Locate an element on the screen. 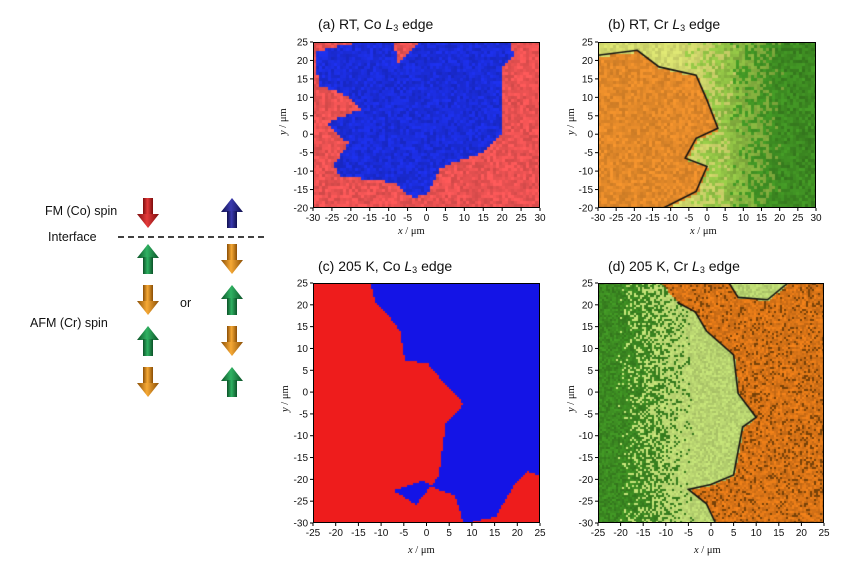 The width and height of the screenshot is (861, 588). fm-arrow-down-red is located at coordinates (148, 213).